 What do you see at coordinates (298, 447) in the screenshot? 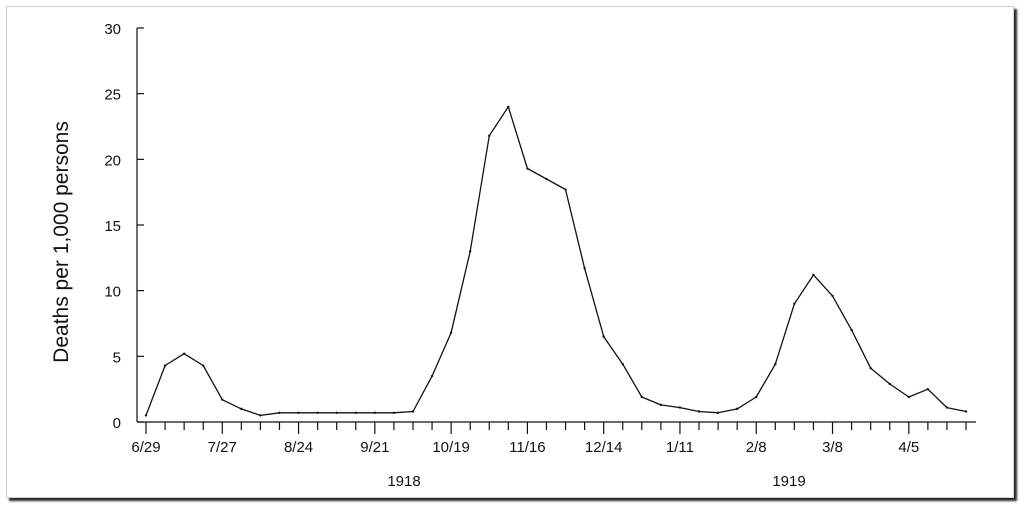
I see `x-tick-label: 8/24` at bounding box center [298, 447].